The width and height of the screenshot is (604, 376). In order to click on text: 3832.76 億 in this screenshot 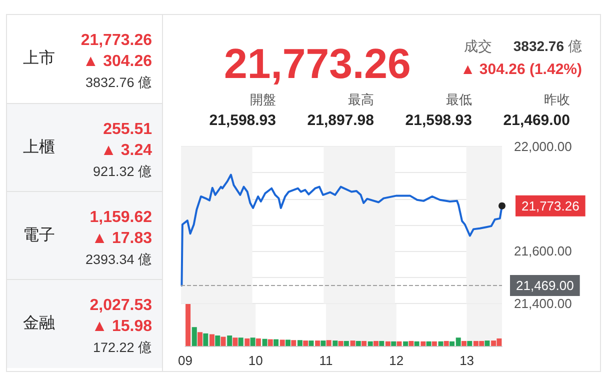, I will do `click(118, 82)`.